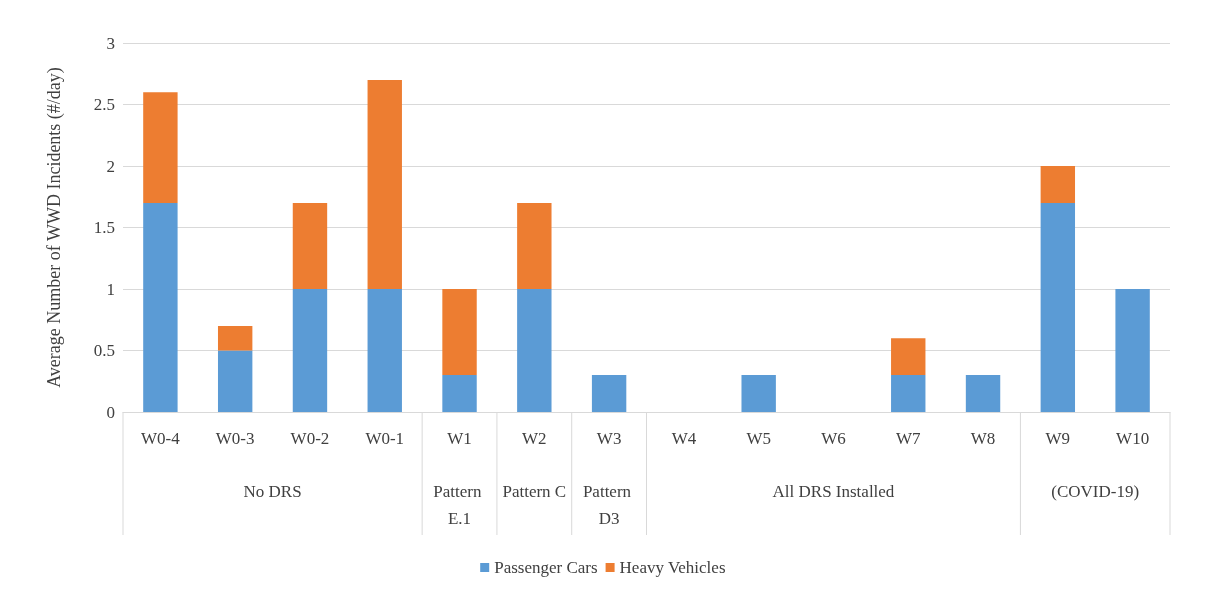  Describe the element at coordinates (310, 438) in the screenshot. I see `x-tick-label: W0-2` at that location.